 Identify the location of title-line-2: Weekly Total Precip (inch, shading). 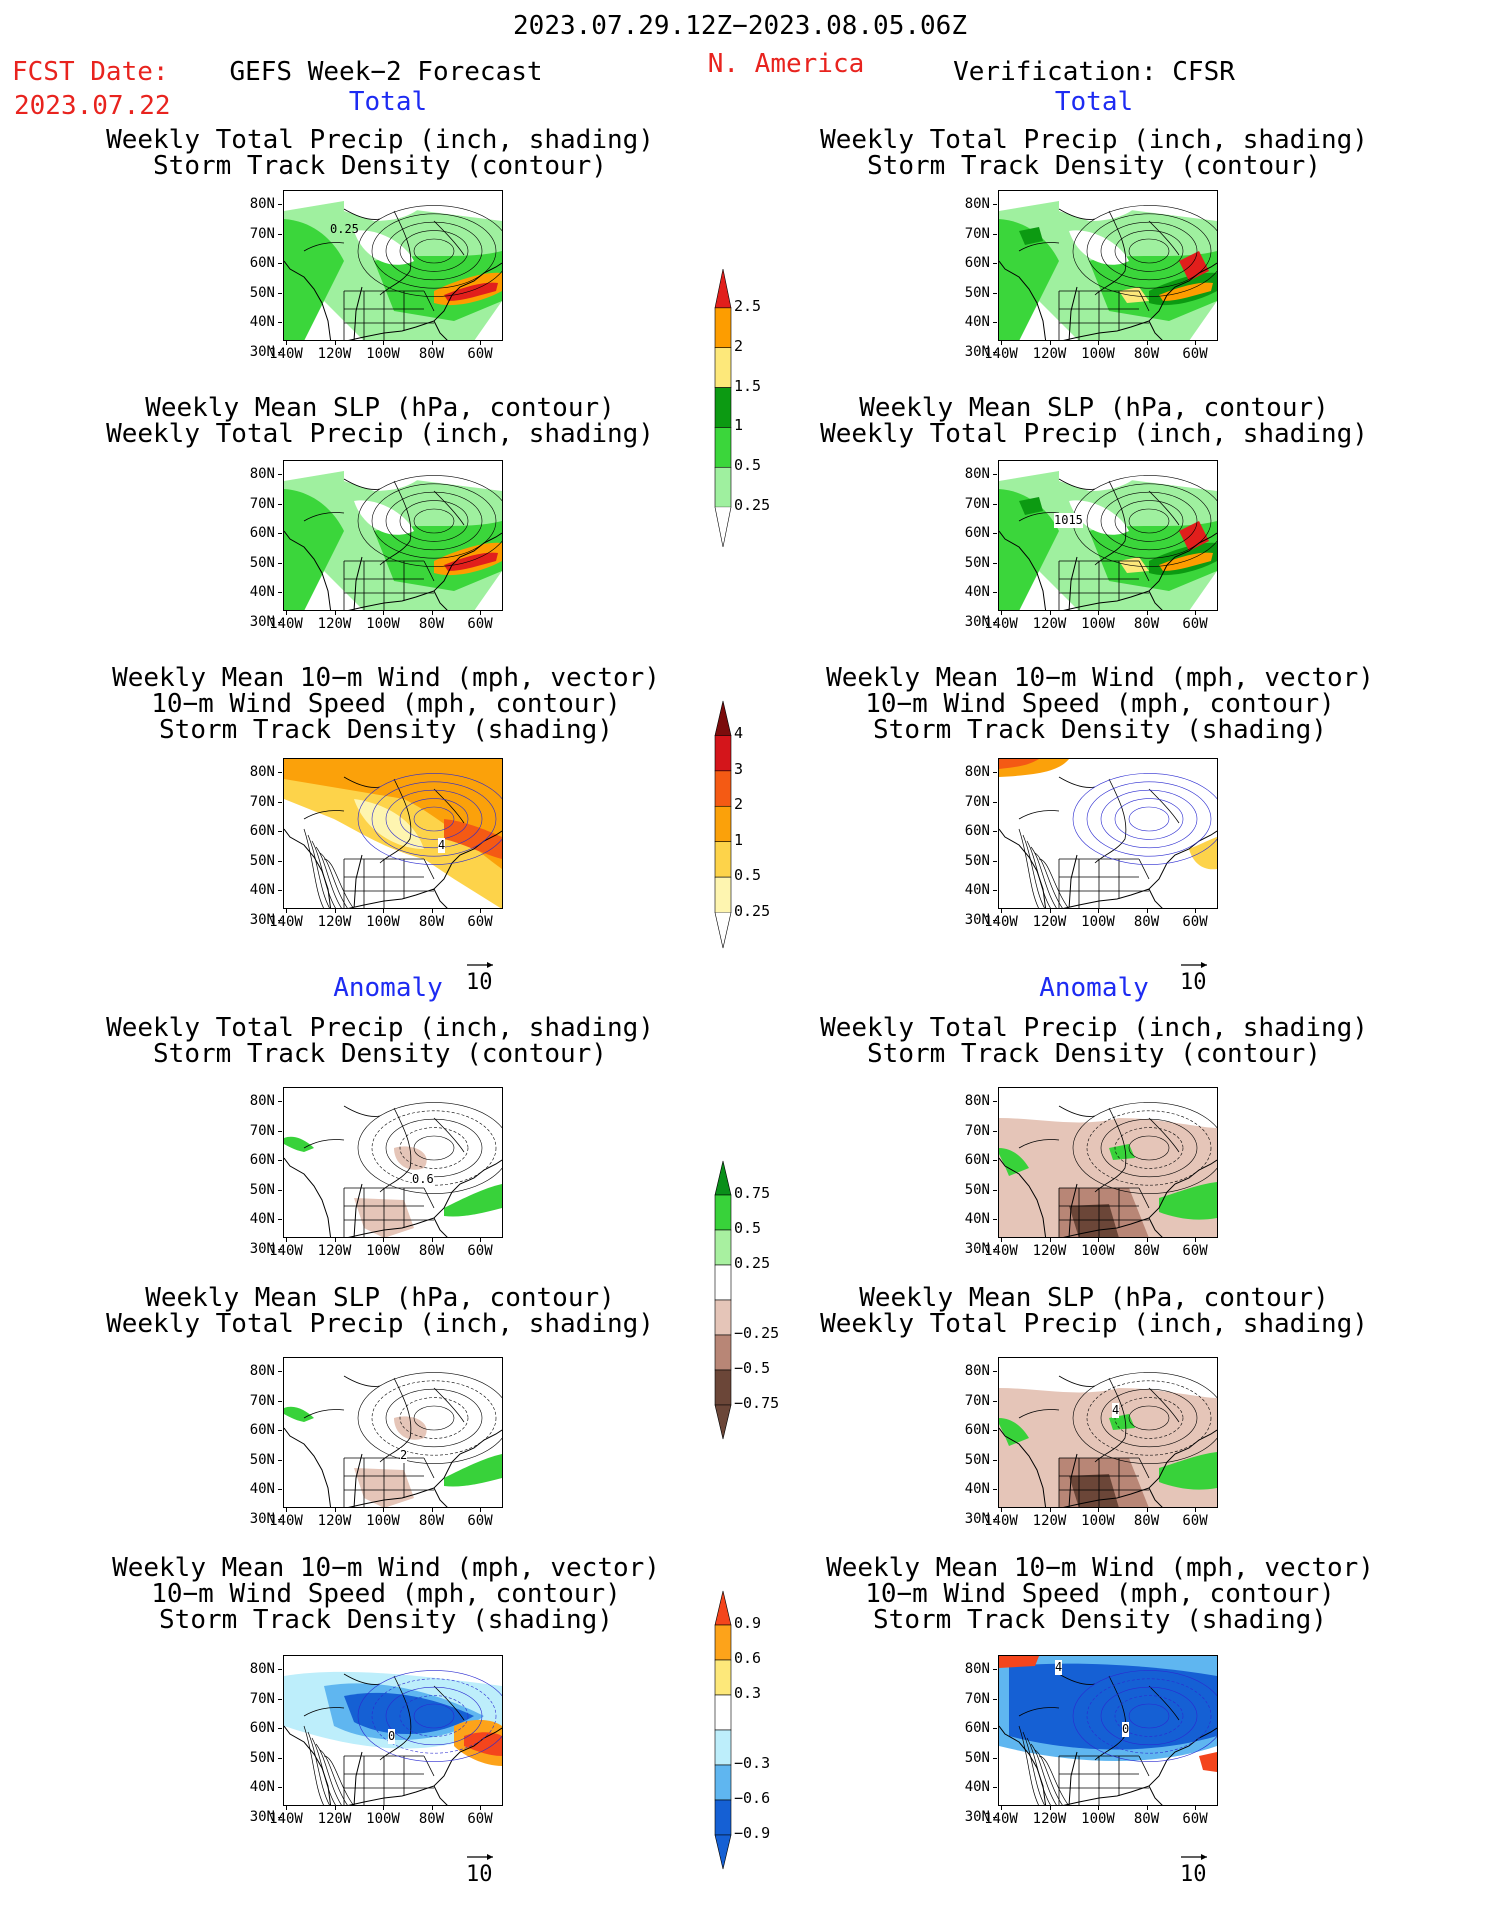
(380, 1324).